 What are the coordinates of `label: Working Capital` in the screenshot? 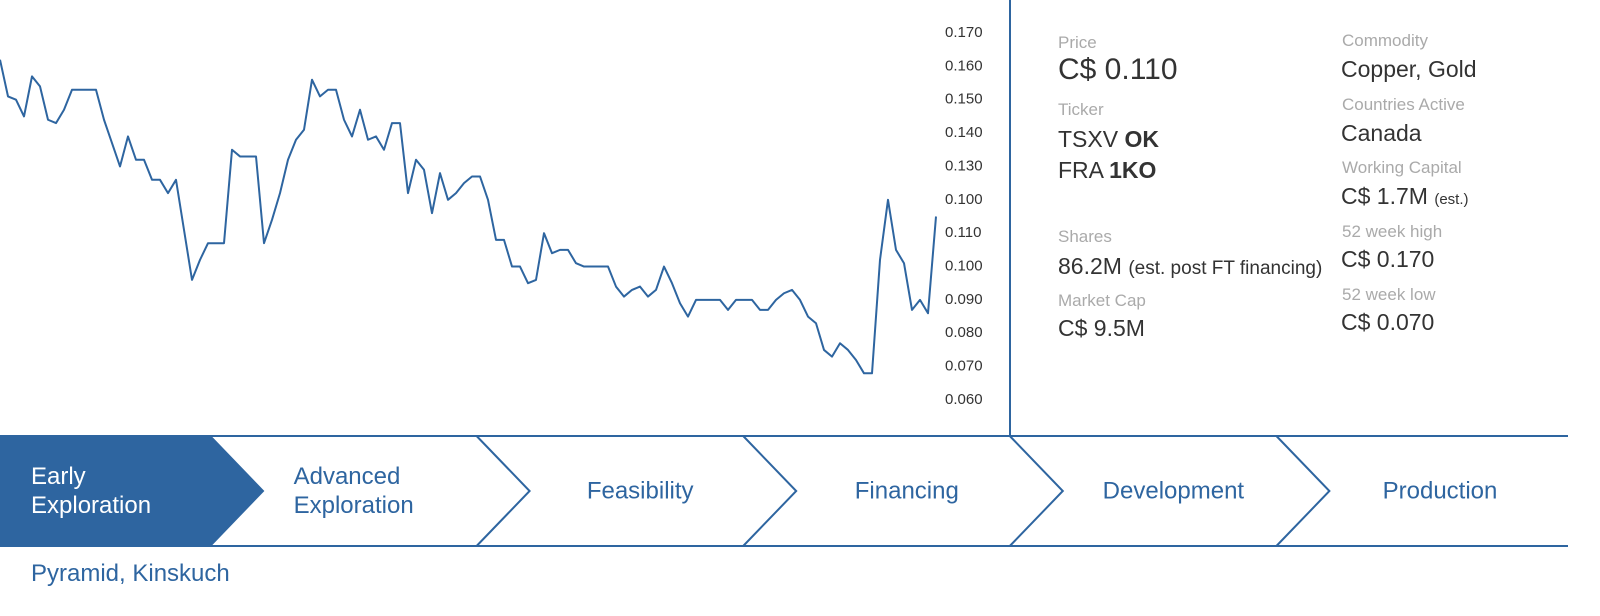 It's located at (1402, 167).